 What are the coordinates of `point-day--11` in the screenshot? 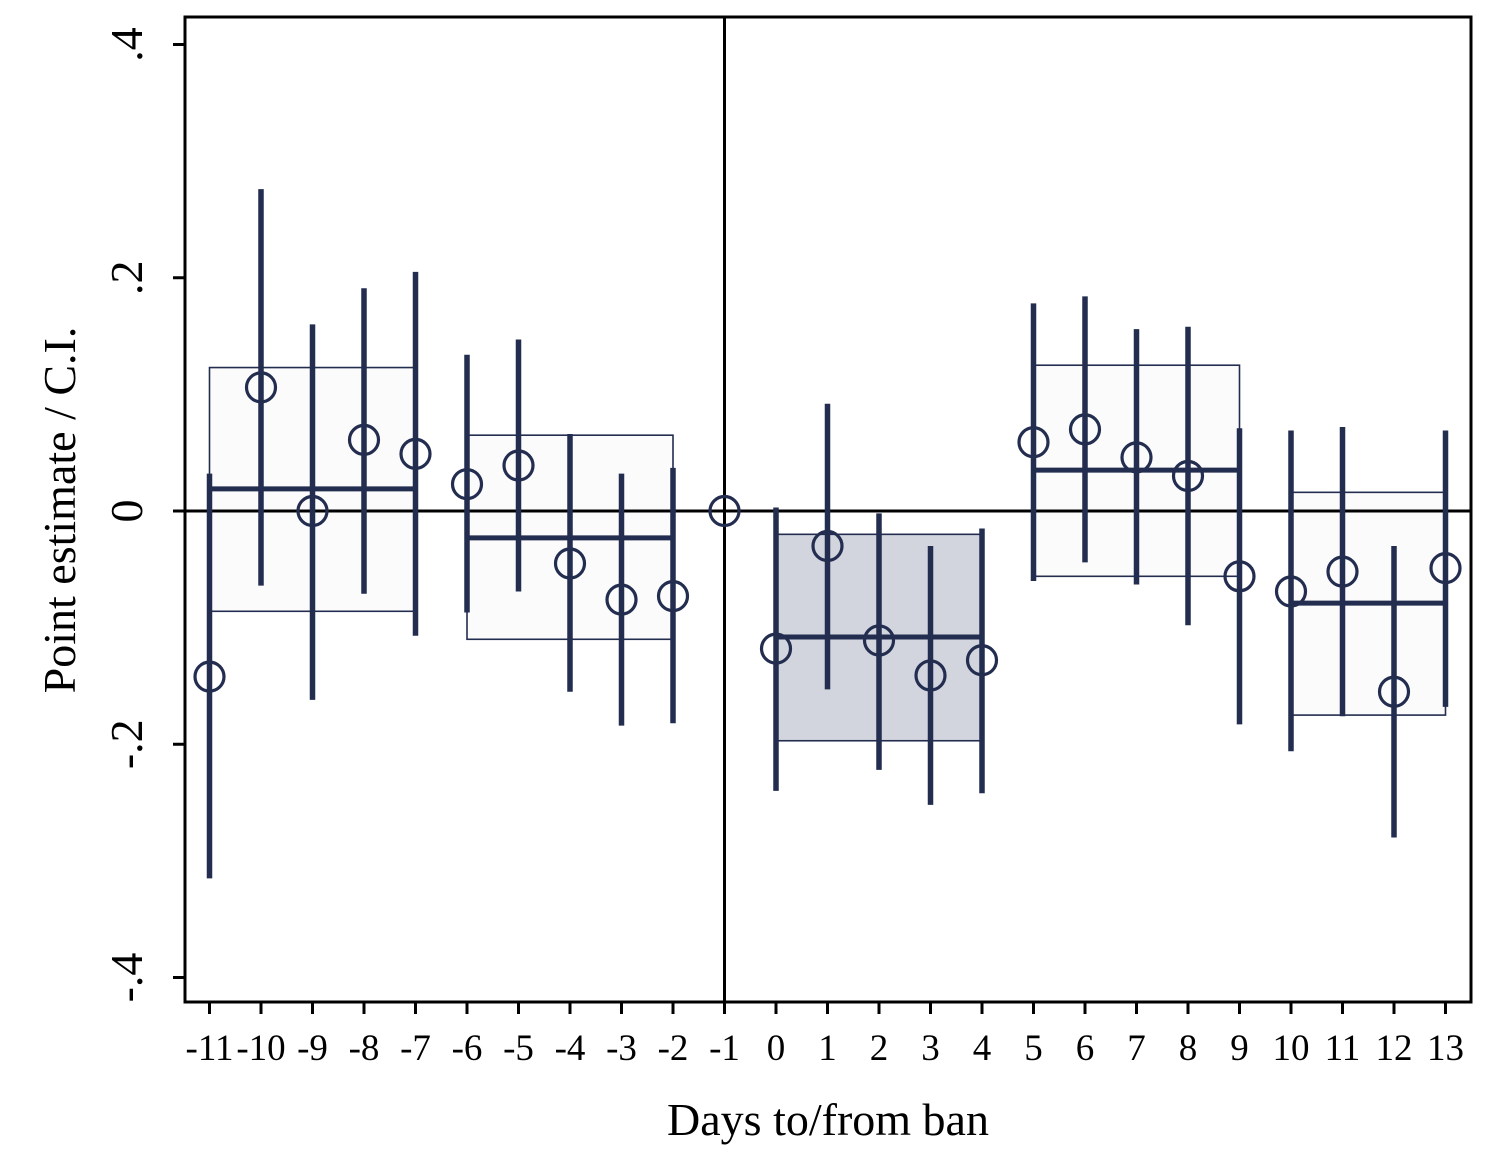 It's located at (209, 676).